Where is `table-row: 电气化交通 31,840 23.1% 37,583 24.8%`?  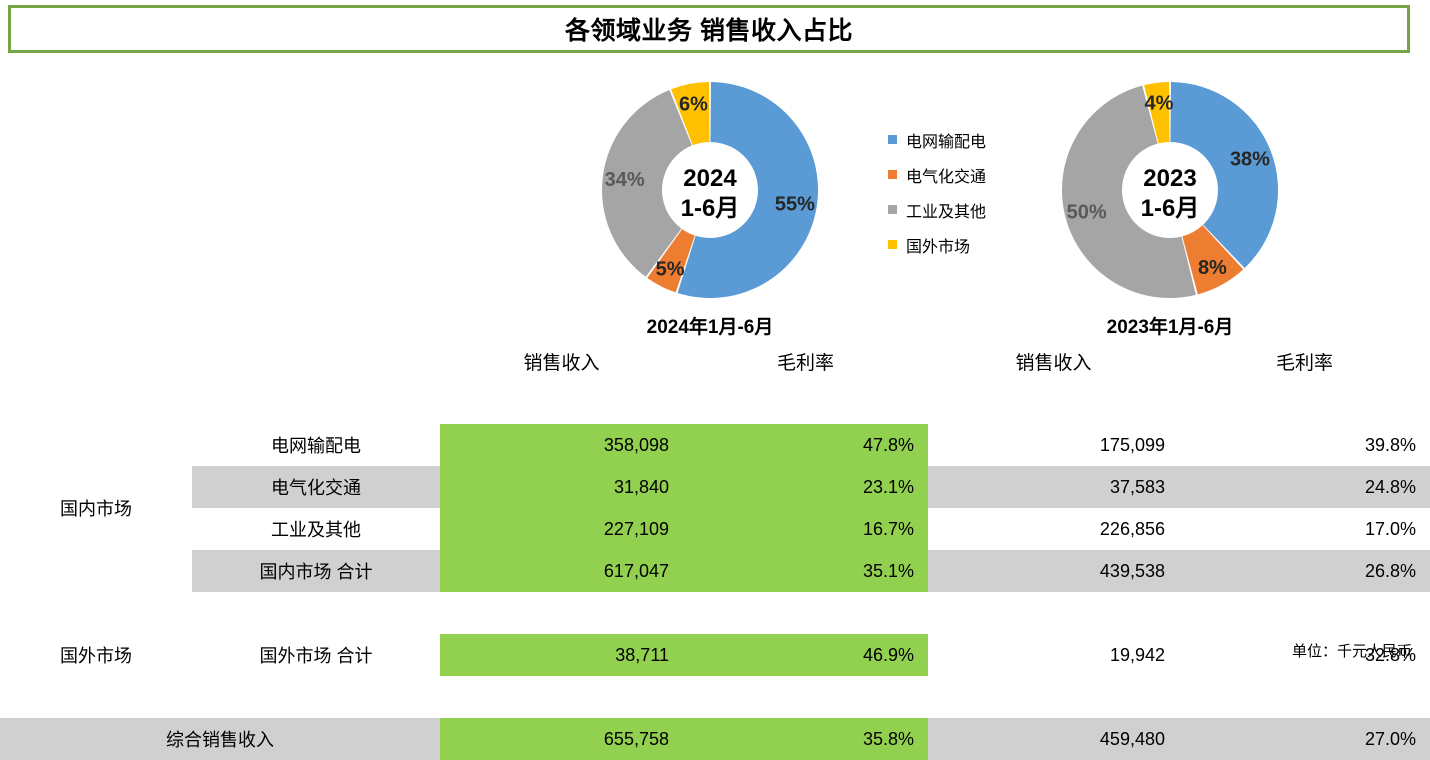 table-row: 电气化交通 31,840 23.1% 37,583 24.8% is located at coordinates (715, 487).